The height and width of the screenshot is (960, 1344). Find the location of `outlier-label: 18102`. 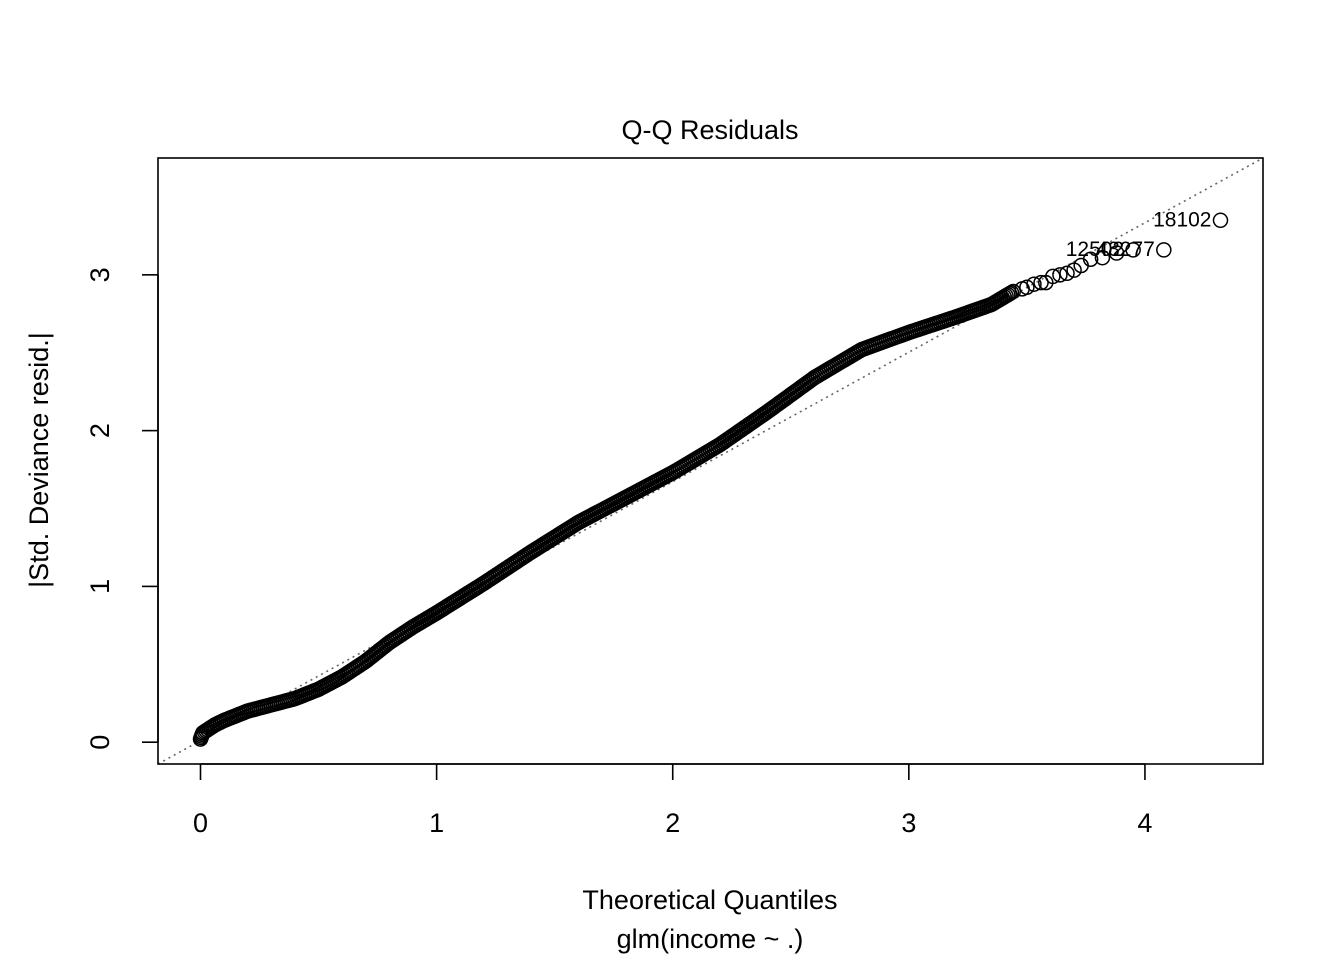

outlier-label: 18102 is located at coordinates (1182, 219).